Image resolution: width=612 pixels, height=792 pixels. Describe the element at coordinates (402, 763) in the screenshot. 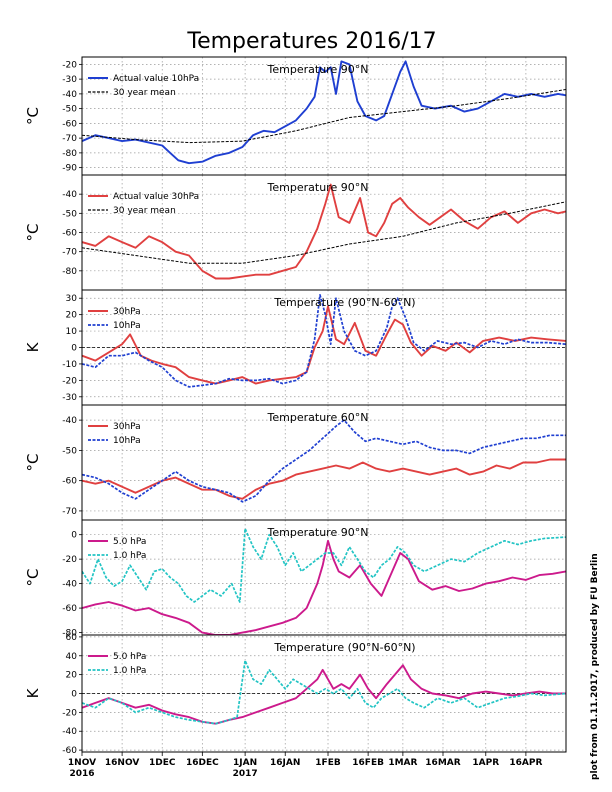

I see `x-tick-label: 1MAR` at that location.